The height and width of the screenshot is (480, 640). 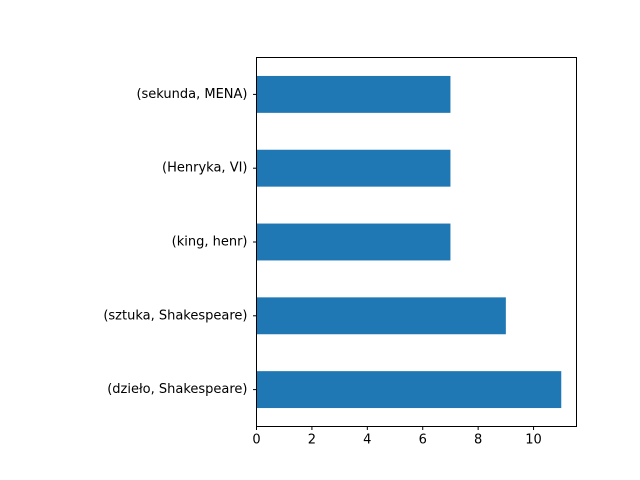 I want to click on x-axis: 0 2 4 6 8 10, so click(x=397, y=437).